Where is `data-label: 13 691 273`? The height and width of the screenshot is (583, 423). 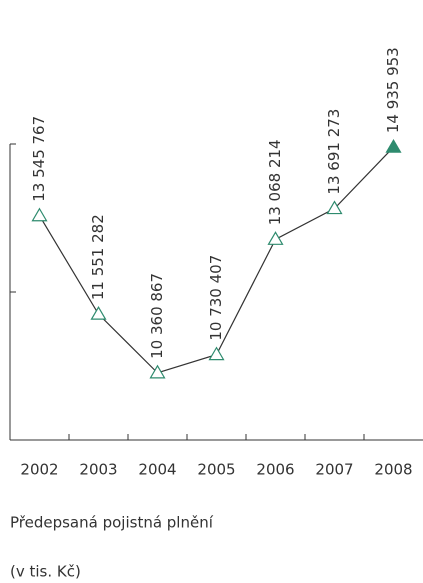 data-label: 13 691 273 is located at coordinates (334, 152).